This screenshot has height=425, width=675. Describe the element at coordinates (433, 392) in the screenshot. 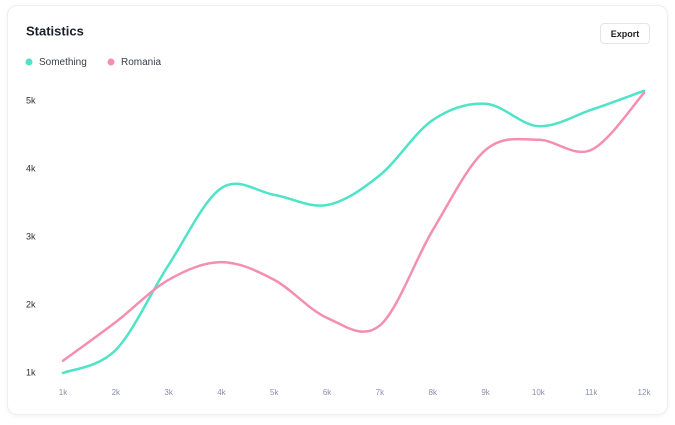

I see `x-tick-label: 8k` at that location.